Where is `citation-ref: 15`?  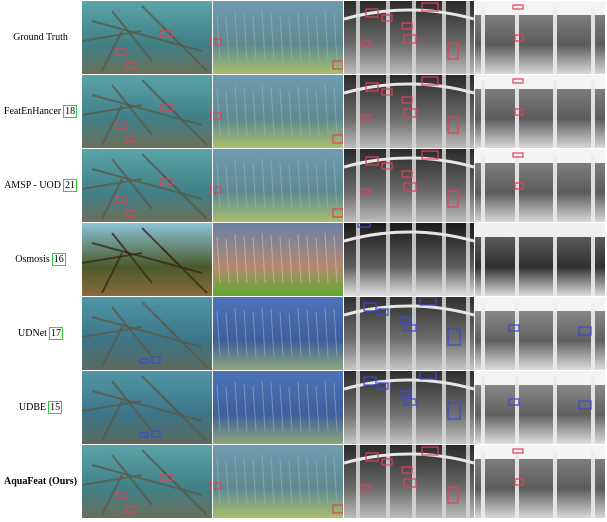
citation-ref: 15 is located at coordinates (55, 407).